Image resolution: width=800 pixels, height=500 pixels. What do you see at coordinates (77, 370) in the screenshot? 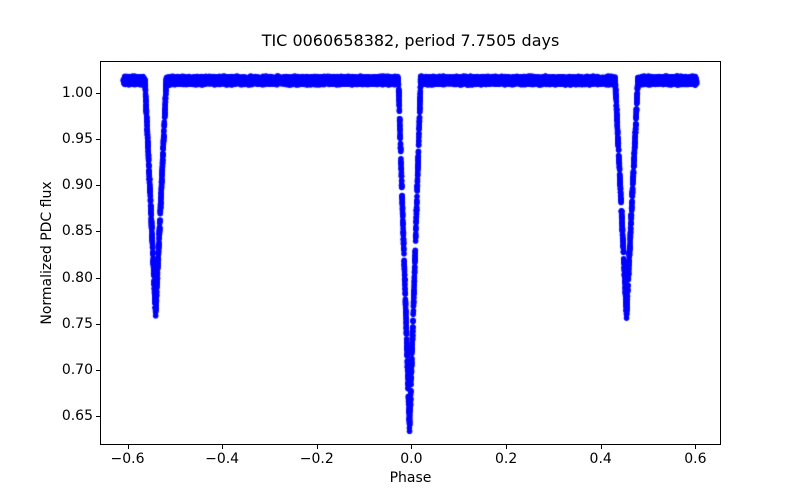
I see `y-tick-label: 0.70` at bounding box center [77, 370].